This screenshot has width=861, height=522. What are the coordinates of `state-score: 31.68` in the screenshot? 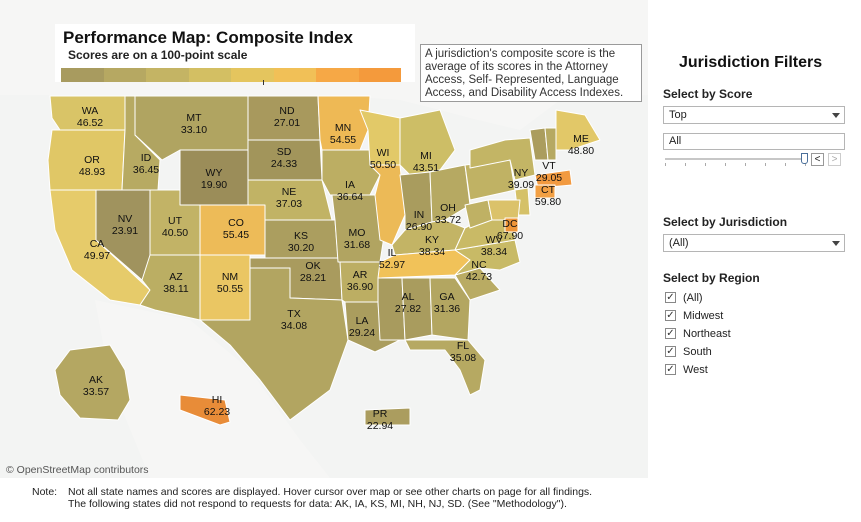 It's located at (357, 245).